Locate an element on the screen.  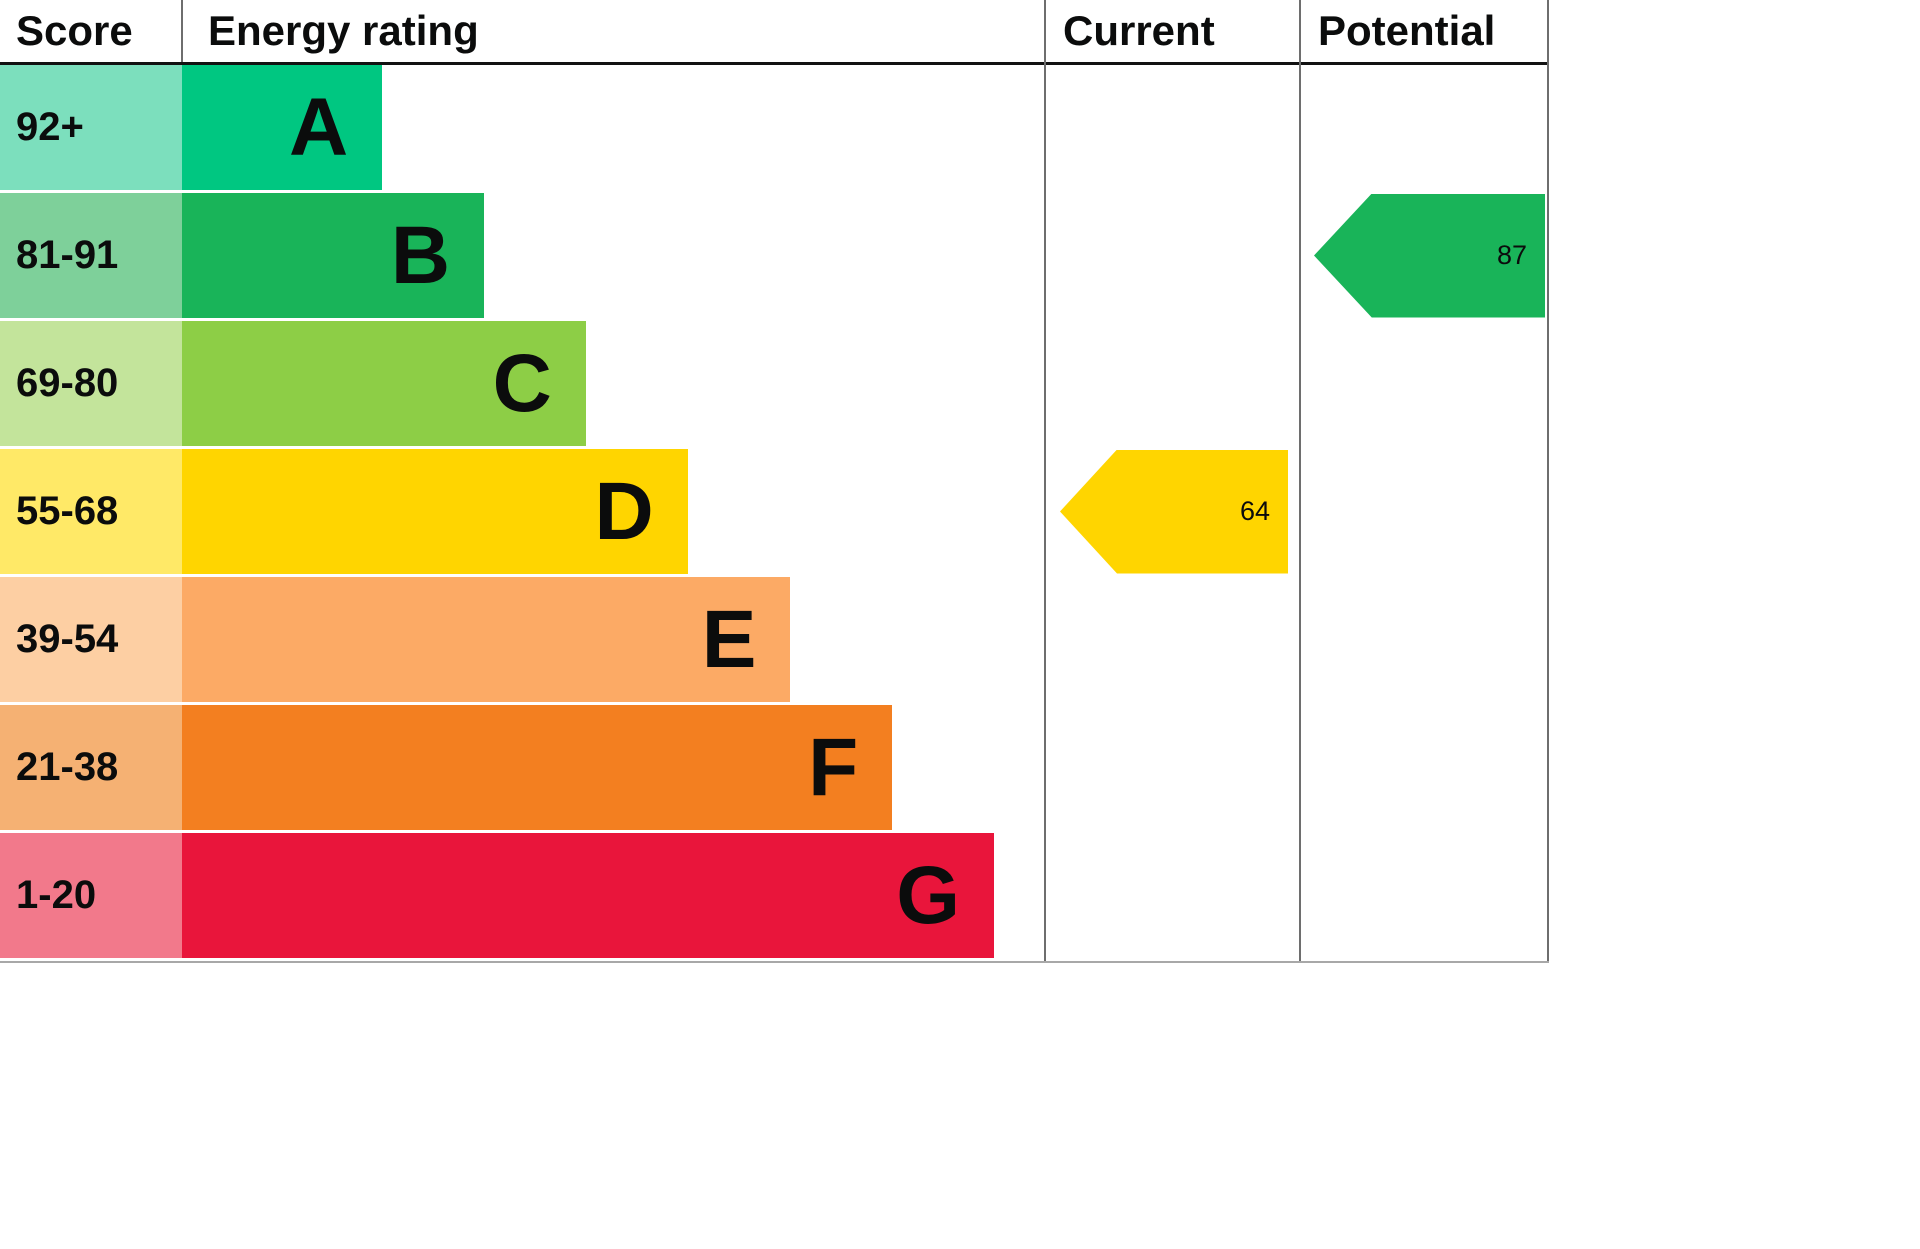
rating-bar: F is located at coordinates (537, 767).